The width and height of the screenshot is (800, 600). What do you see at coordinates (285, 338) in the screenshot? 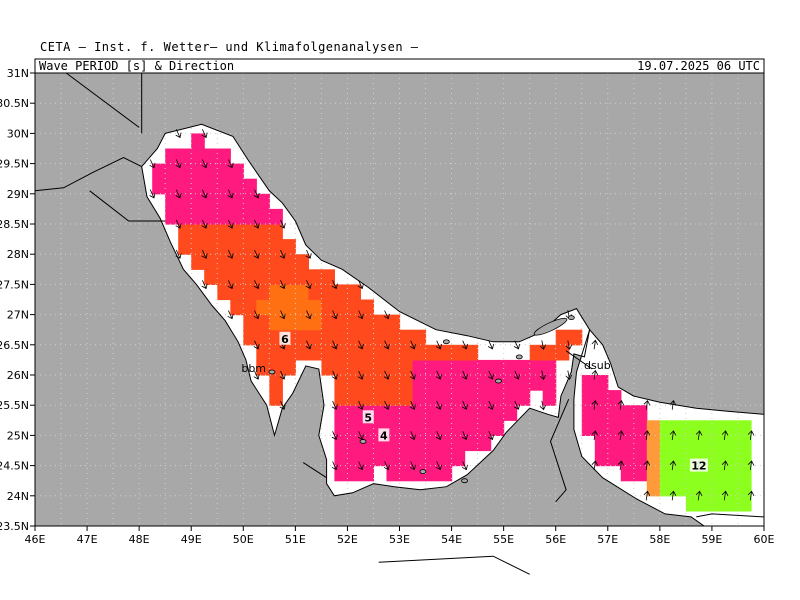
I see `contour-label: 6` at bounding box center [285, 338].